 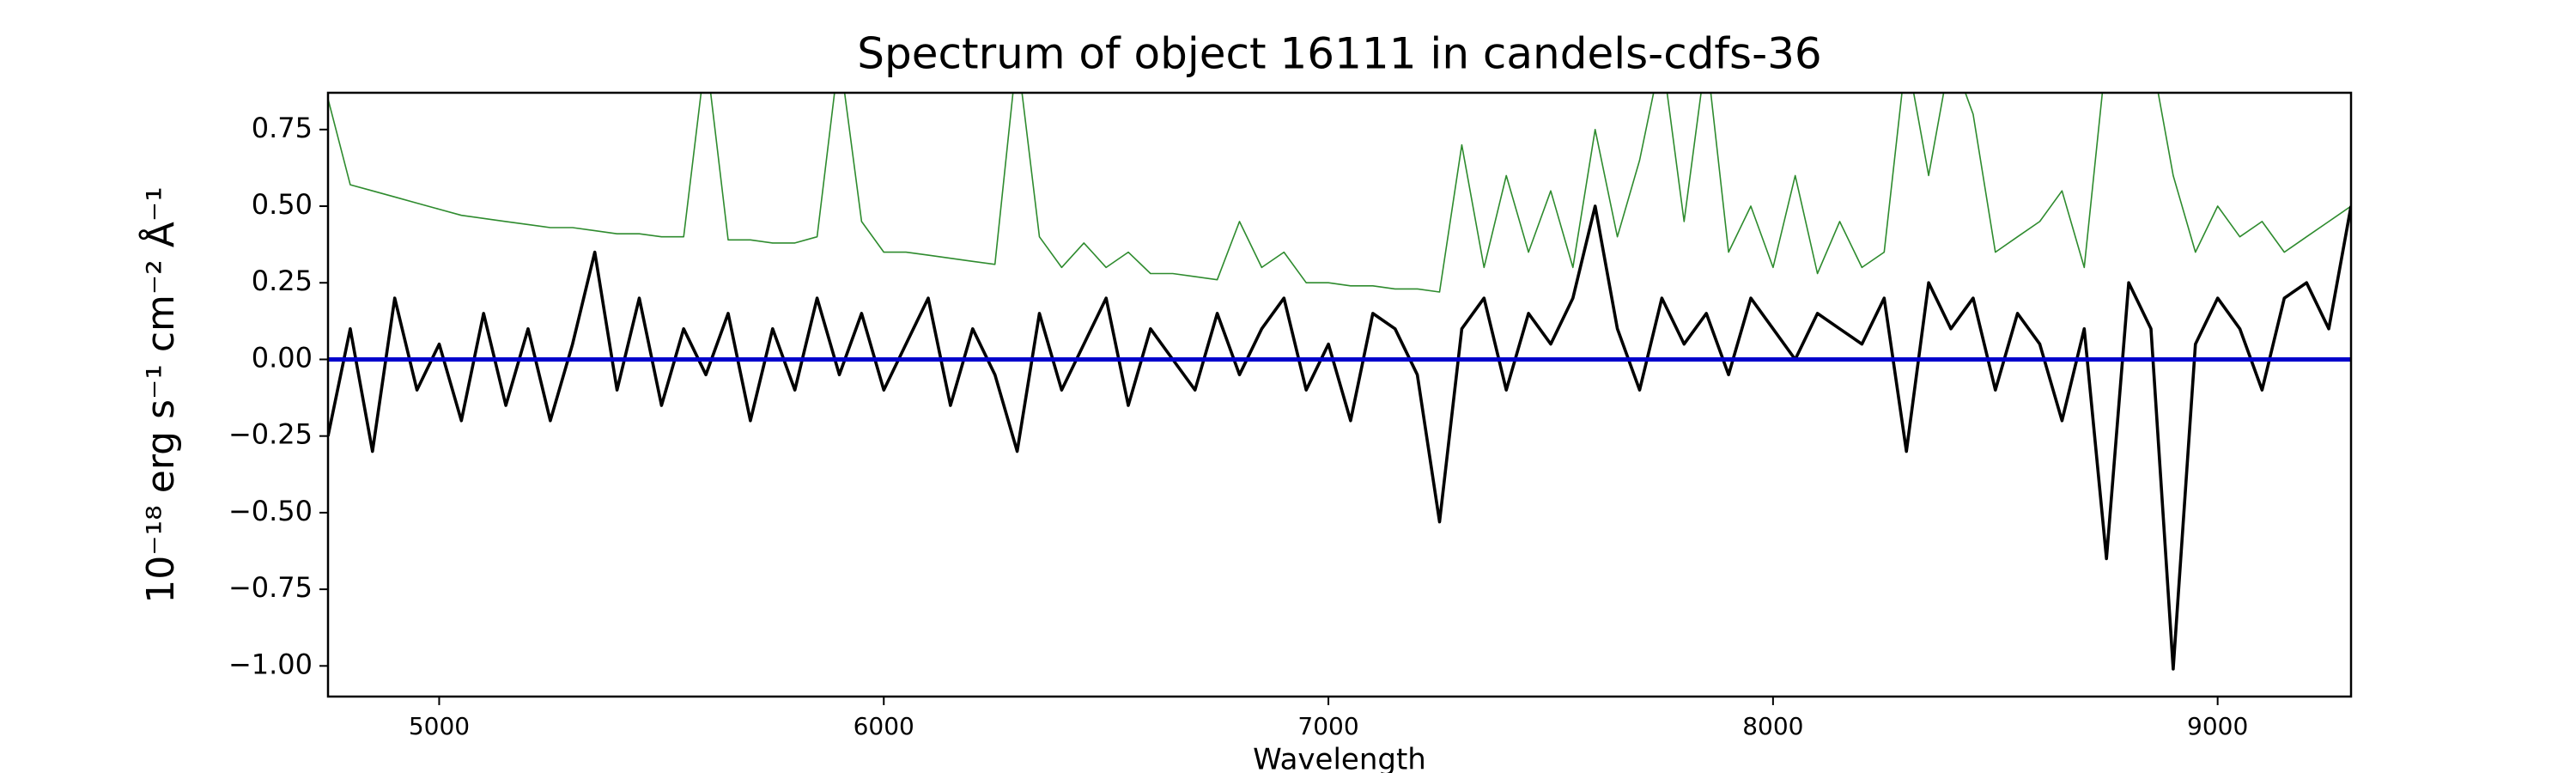 I want to click on x-axis-label: Wavelength, so click(x=1339, y=758).